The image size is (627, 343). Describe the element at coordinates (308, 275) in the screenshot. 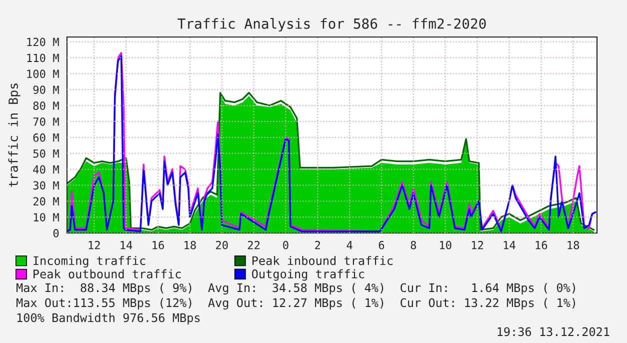

I see `legend-label: Outgoing traffic` at that location.